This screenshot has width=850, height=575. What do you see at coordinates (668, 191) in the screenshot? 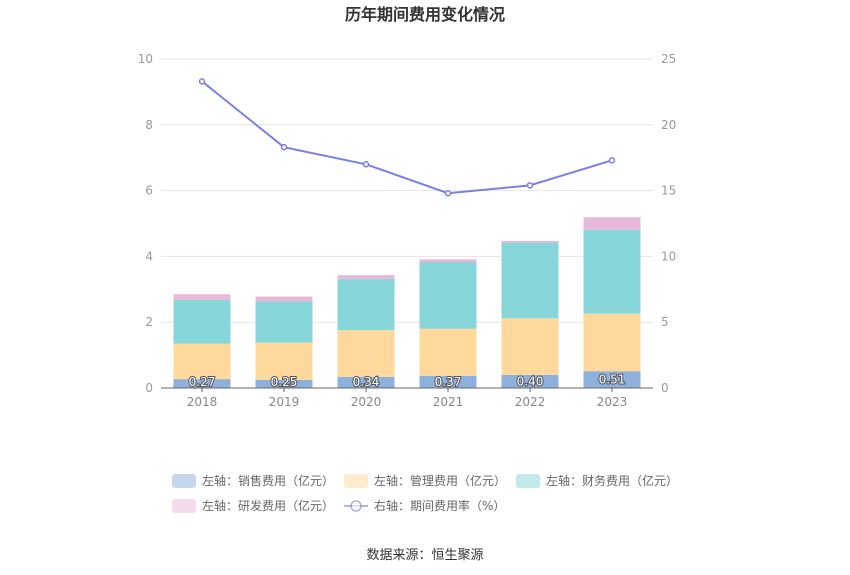
I see `y-right-tick-label: 15` at bounding box center [668, 191].